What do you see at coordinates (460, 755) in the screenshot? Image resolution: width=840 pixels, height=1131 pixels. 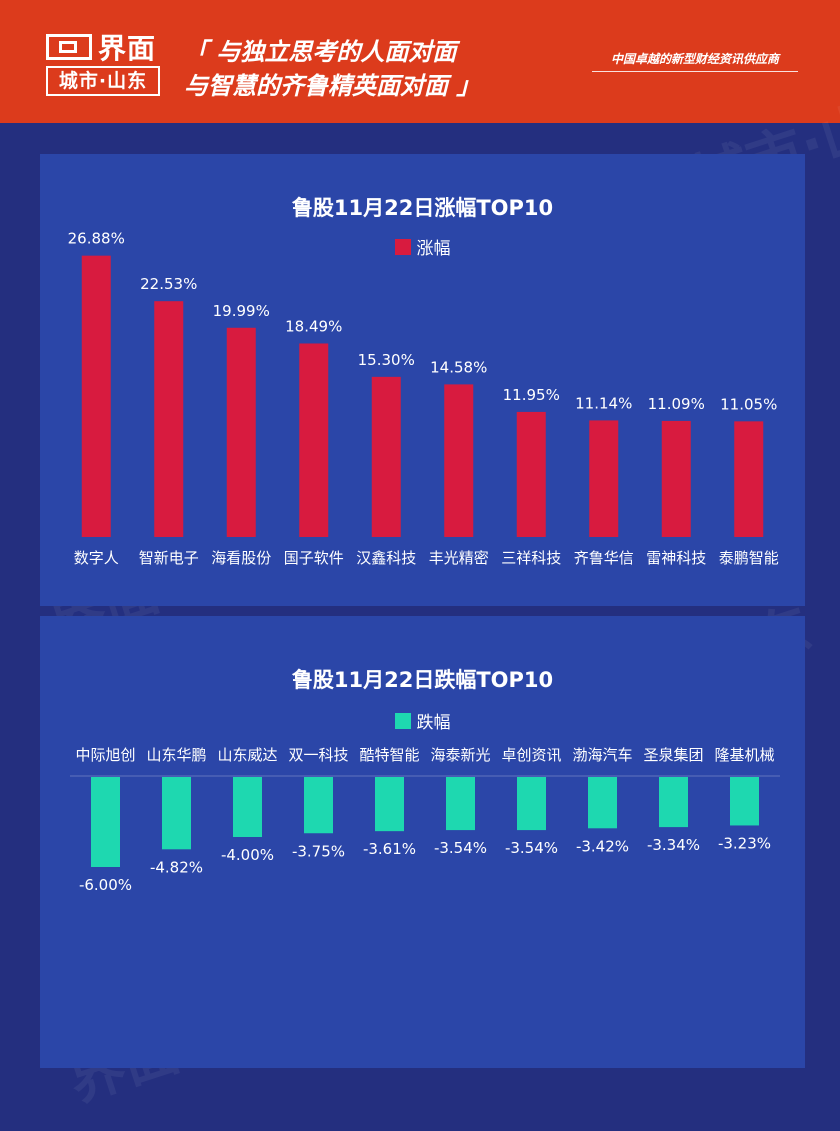 I see `loss-category-label: 海泰新光` at bounding box center [460, 755].